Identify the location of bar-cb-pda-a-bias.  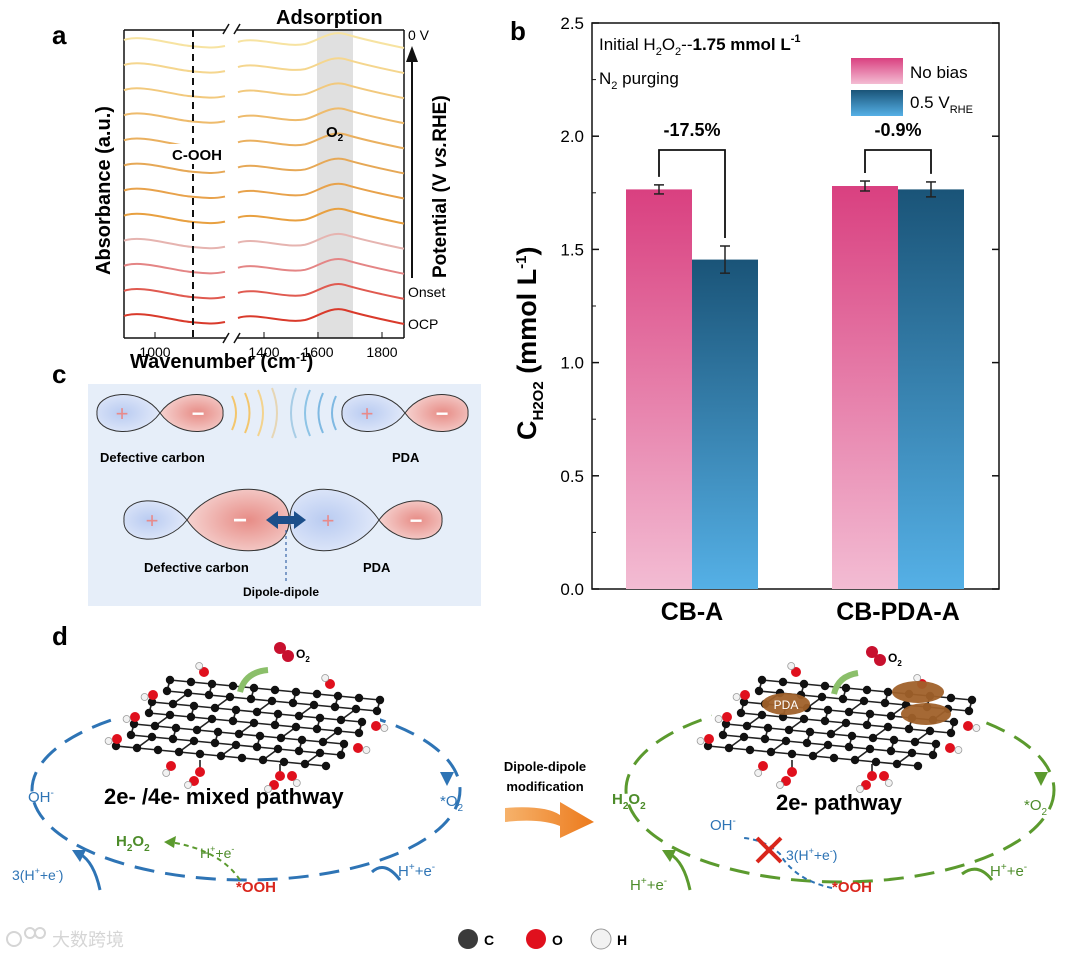
(931, 389).